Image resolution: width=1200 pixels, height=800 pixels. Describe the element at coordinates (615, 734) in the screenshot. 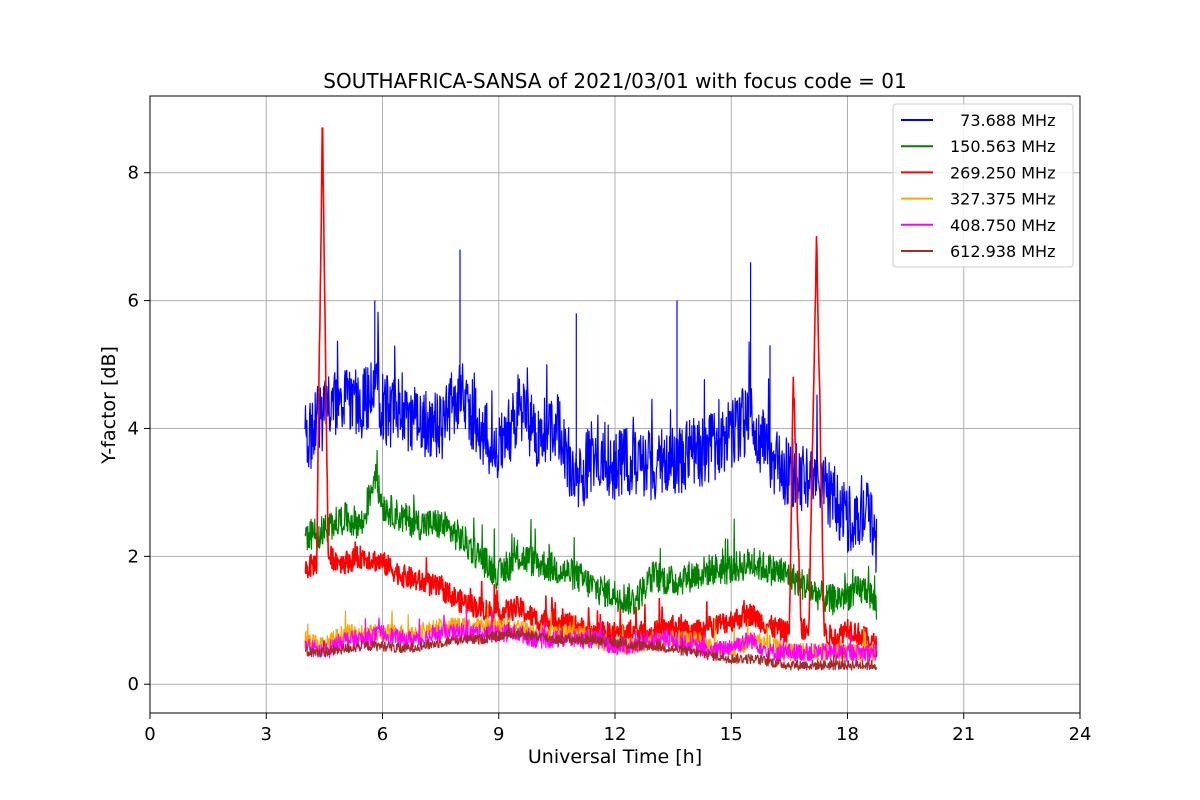

I see `x-tick-label: 12` at that location.